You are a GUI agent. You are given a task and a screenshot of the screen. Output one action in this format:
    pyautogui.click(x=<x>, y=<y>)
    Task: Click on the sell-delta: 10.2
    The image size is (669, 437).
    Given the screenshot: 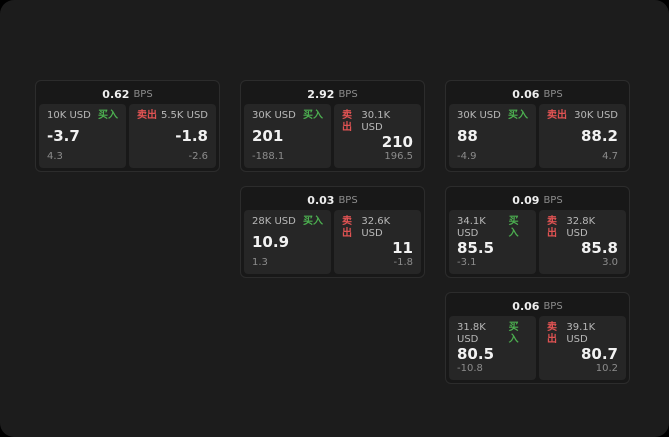 What is the action you would take?
    pyautogui.click(x=606, y=368)
    